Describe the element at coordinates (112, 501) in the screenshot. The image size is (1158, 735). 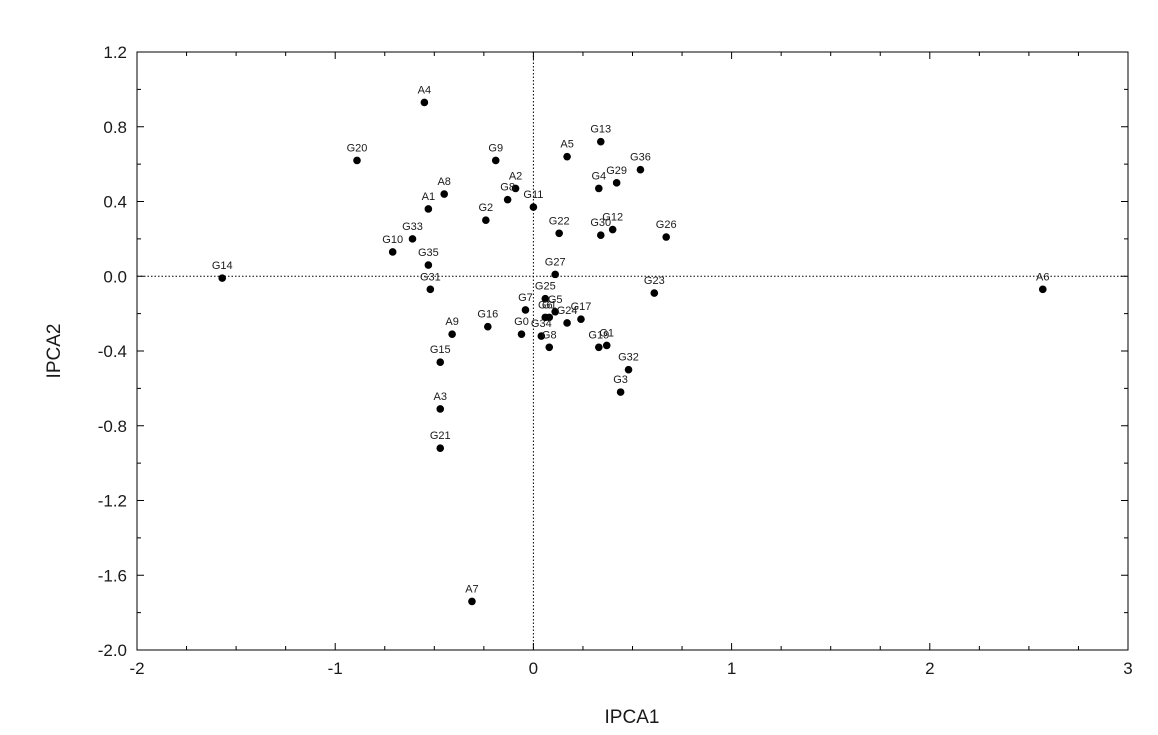
I see `y-tick-label: -1.2` at that location.